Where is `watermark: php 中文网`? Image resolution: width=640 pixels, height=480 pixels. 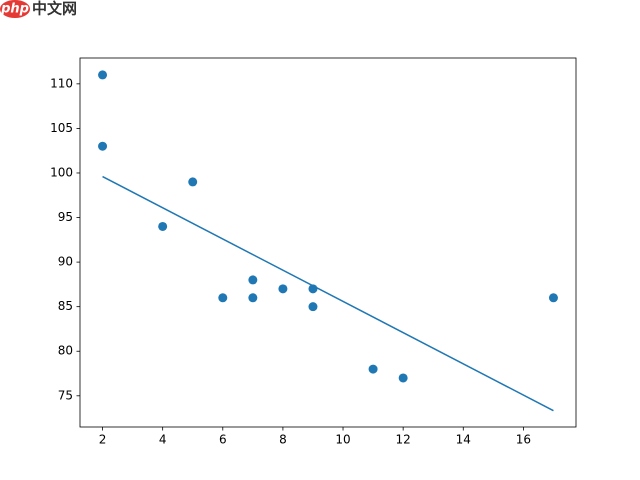
watermark: php 中文网 is located at coordinates (38, 9).